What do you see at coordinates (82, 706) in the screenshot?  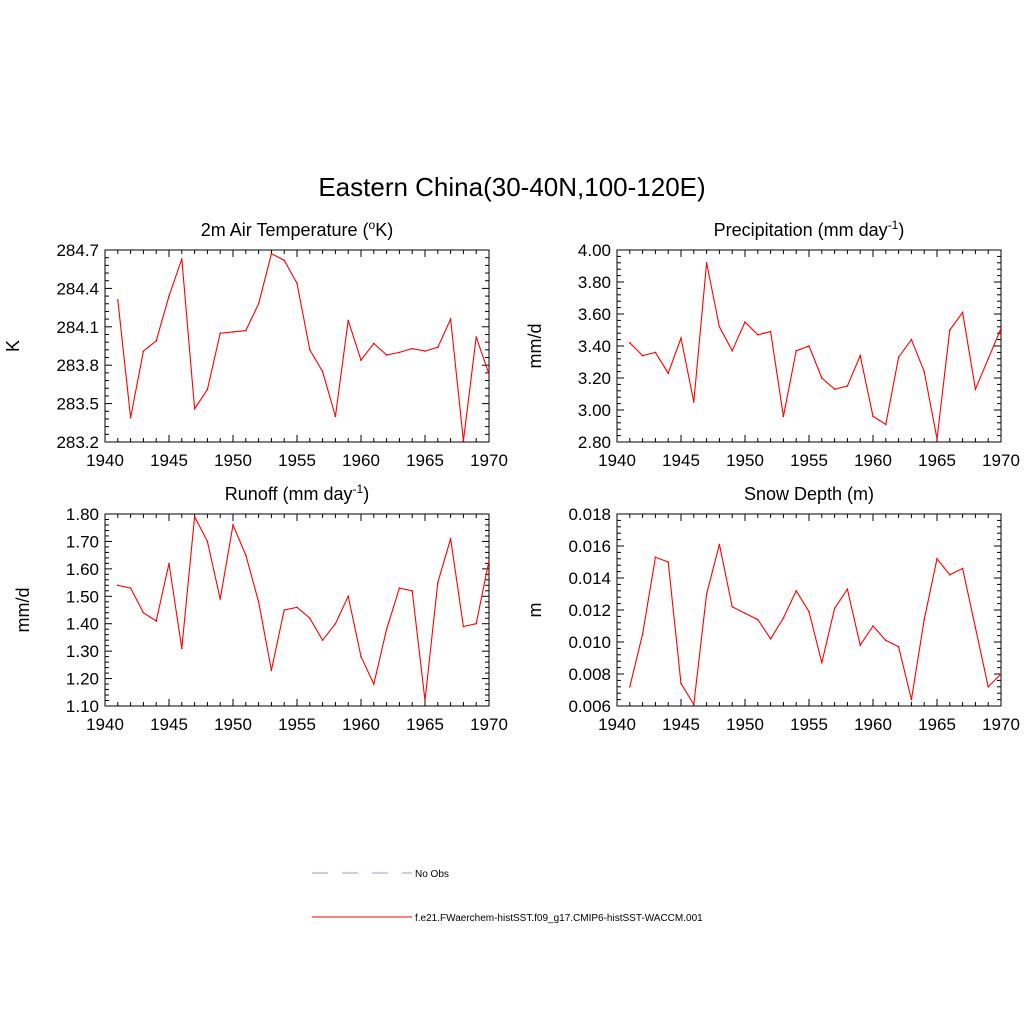 I see `y-tick-label: 1.10` at bounding box center [82, 706].